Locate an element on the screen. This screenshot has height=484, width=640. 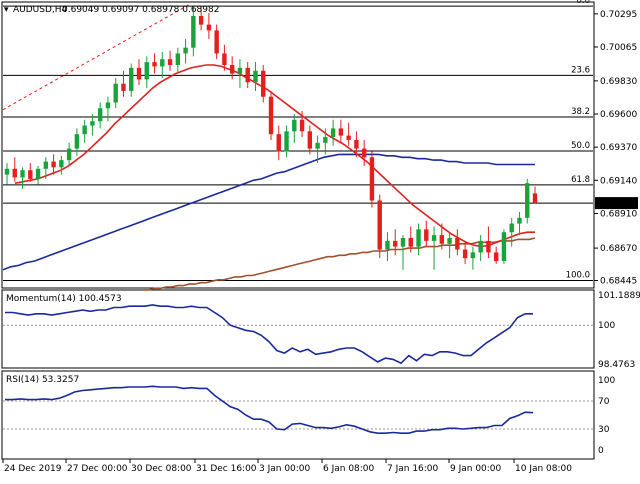
rsi-axis-label: 70 is located at coordinates (604, 402).